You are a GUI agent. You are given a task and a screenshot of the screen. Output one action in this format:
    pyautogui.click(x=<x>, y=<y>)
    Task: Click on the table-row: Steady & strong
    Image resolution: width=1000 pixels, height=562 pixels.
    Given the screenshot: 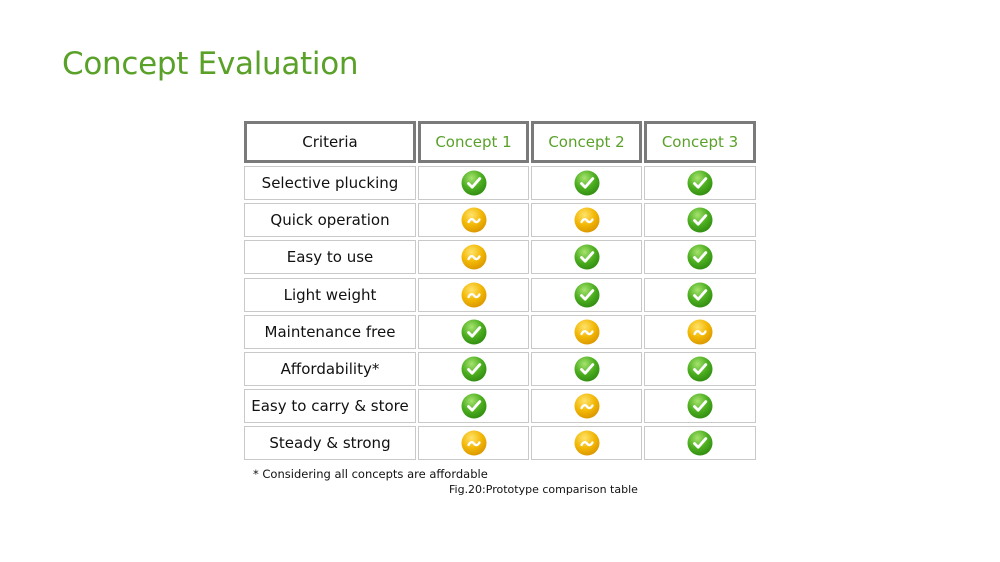 What is the action you would take?
    pyautogui.click(x=500, y=443)
    